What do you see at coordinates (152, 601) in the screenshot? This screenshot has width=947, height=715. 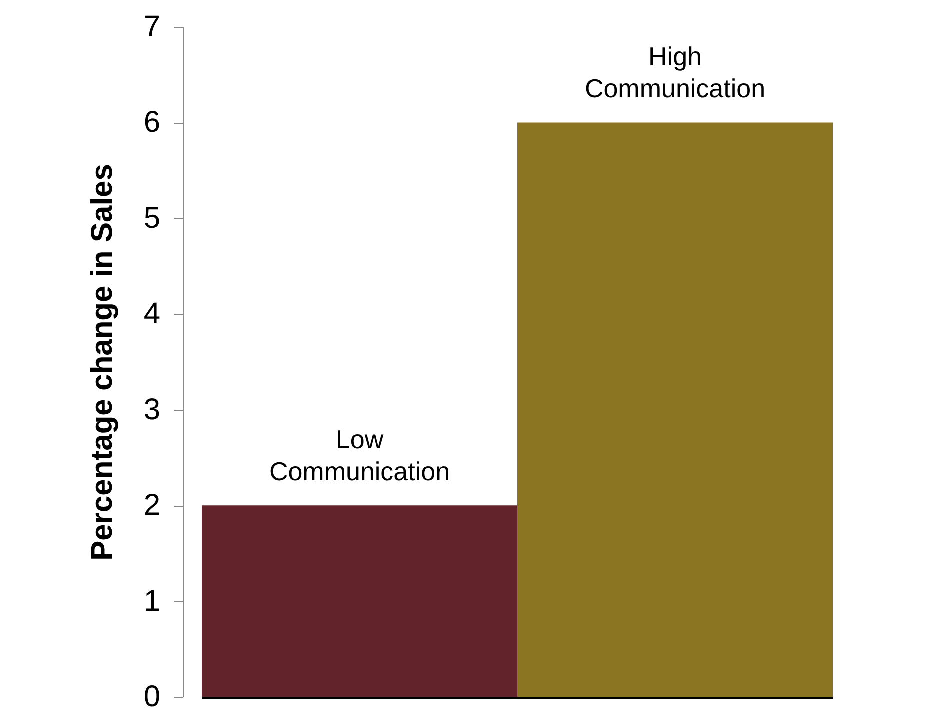 I see `y-tick-label: 1` at bounding box center [152, 601].